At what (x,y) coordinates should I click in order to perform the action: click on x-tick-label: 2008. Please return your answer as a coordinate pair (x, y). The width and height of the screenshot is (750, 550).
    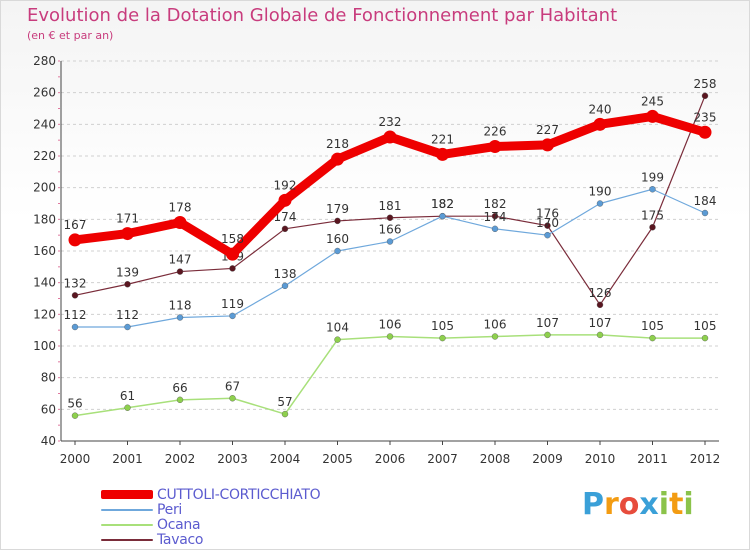
    Looking at the image, I should click on (495, 459).